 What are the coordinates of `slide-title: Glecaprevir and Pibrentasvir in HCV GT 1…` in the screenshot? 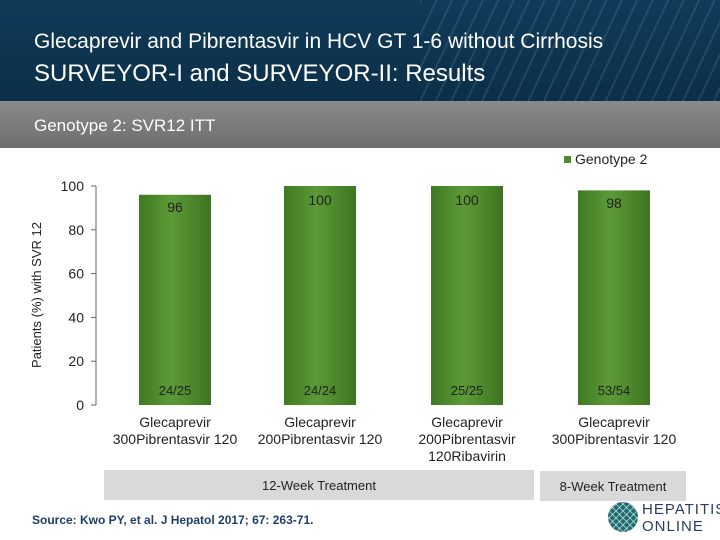 It's located at (319, 41).